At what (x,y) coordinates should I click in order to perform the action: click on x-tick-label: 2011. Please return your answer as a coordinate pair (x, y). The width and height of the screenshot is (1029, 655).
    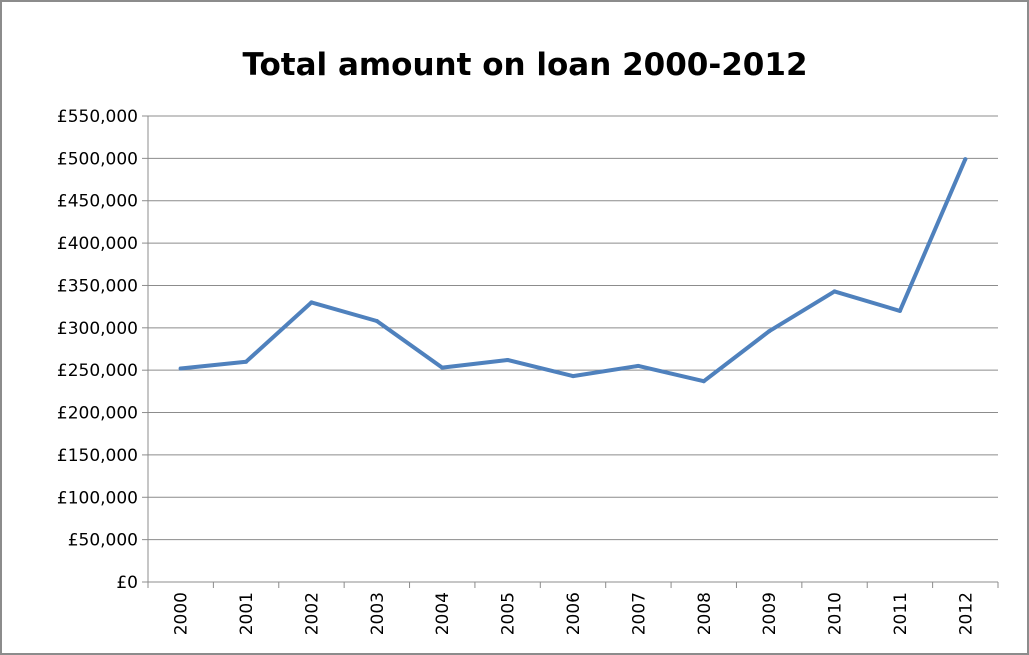
    Looking at the image, I should click on (901, 613).